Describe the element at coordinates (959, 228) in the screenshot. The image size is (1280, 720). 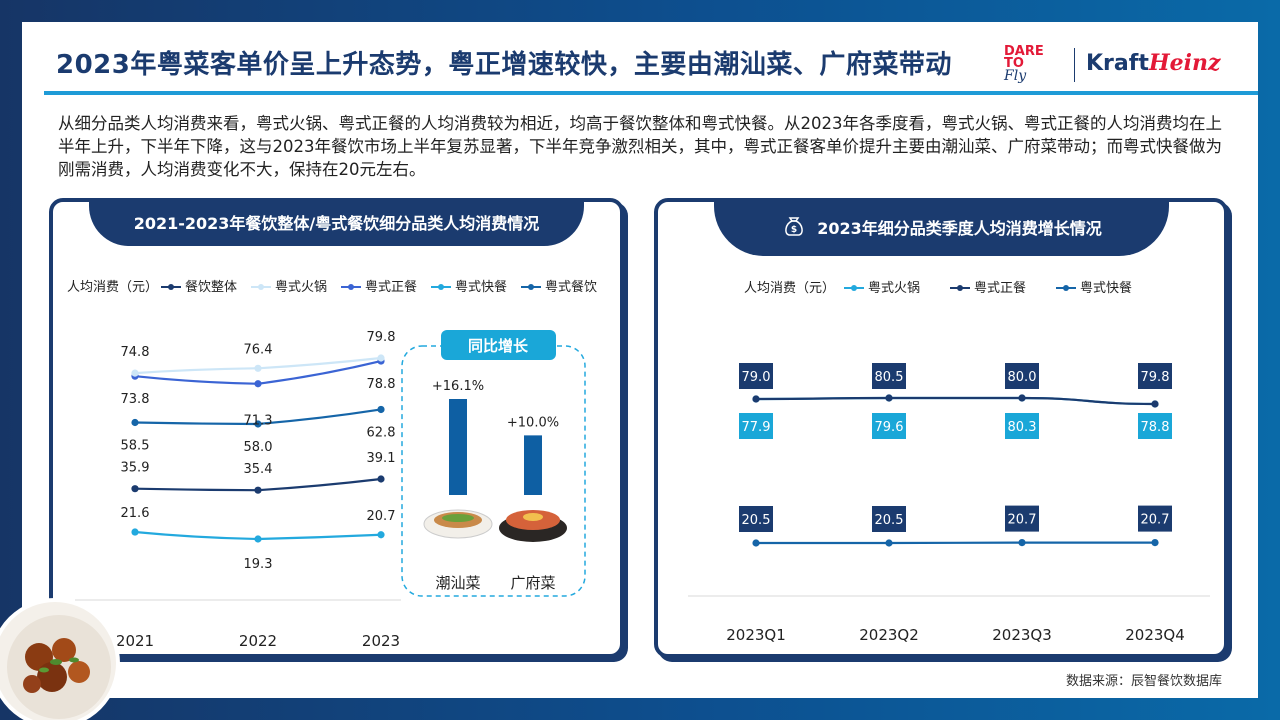
I see `right-panel-title: 2023年细分品类季度人均消费增长情况` at that location.